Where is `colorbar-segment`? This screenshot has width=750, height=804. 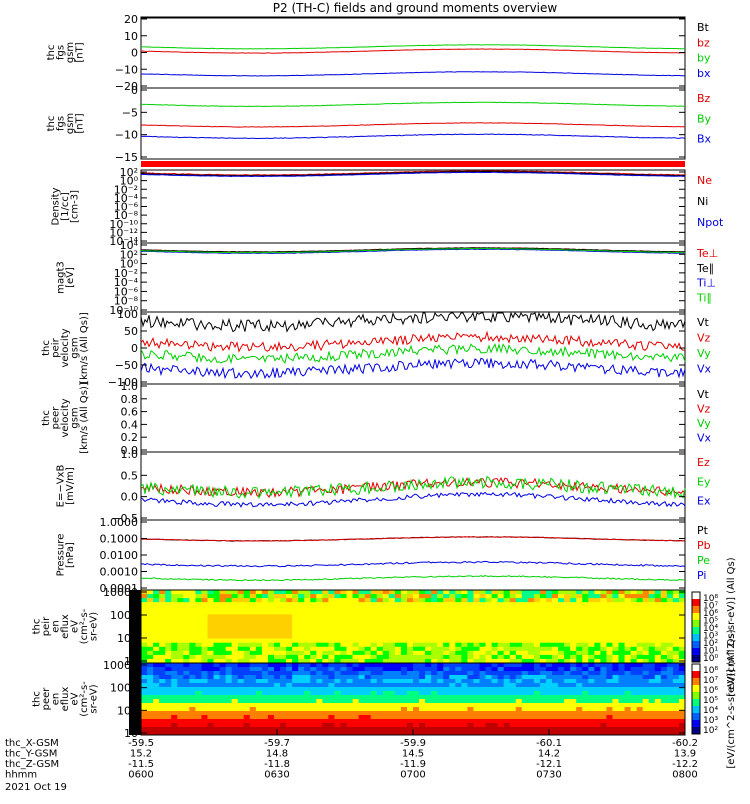 colorbar-segment is located at coordinates (696, 696).